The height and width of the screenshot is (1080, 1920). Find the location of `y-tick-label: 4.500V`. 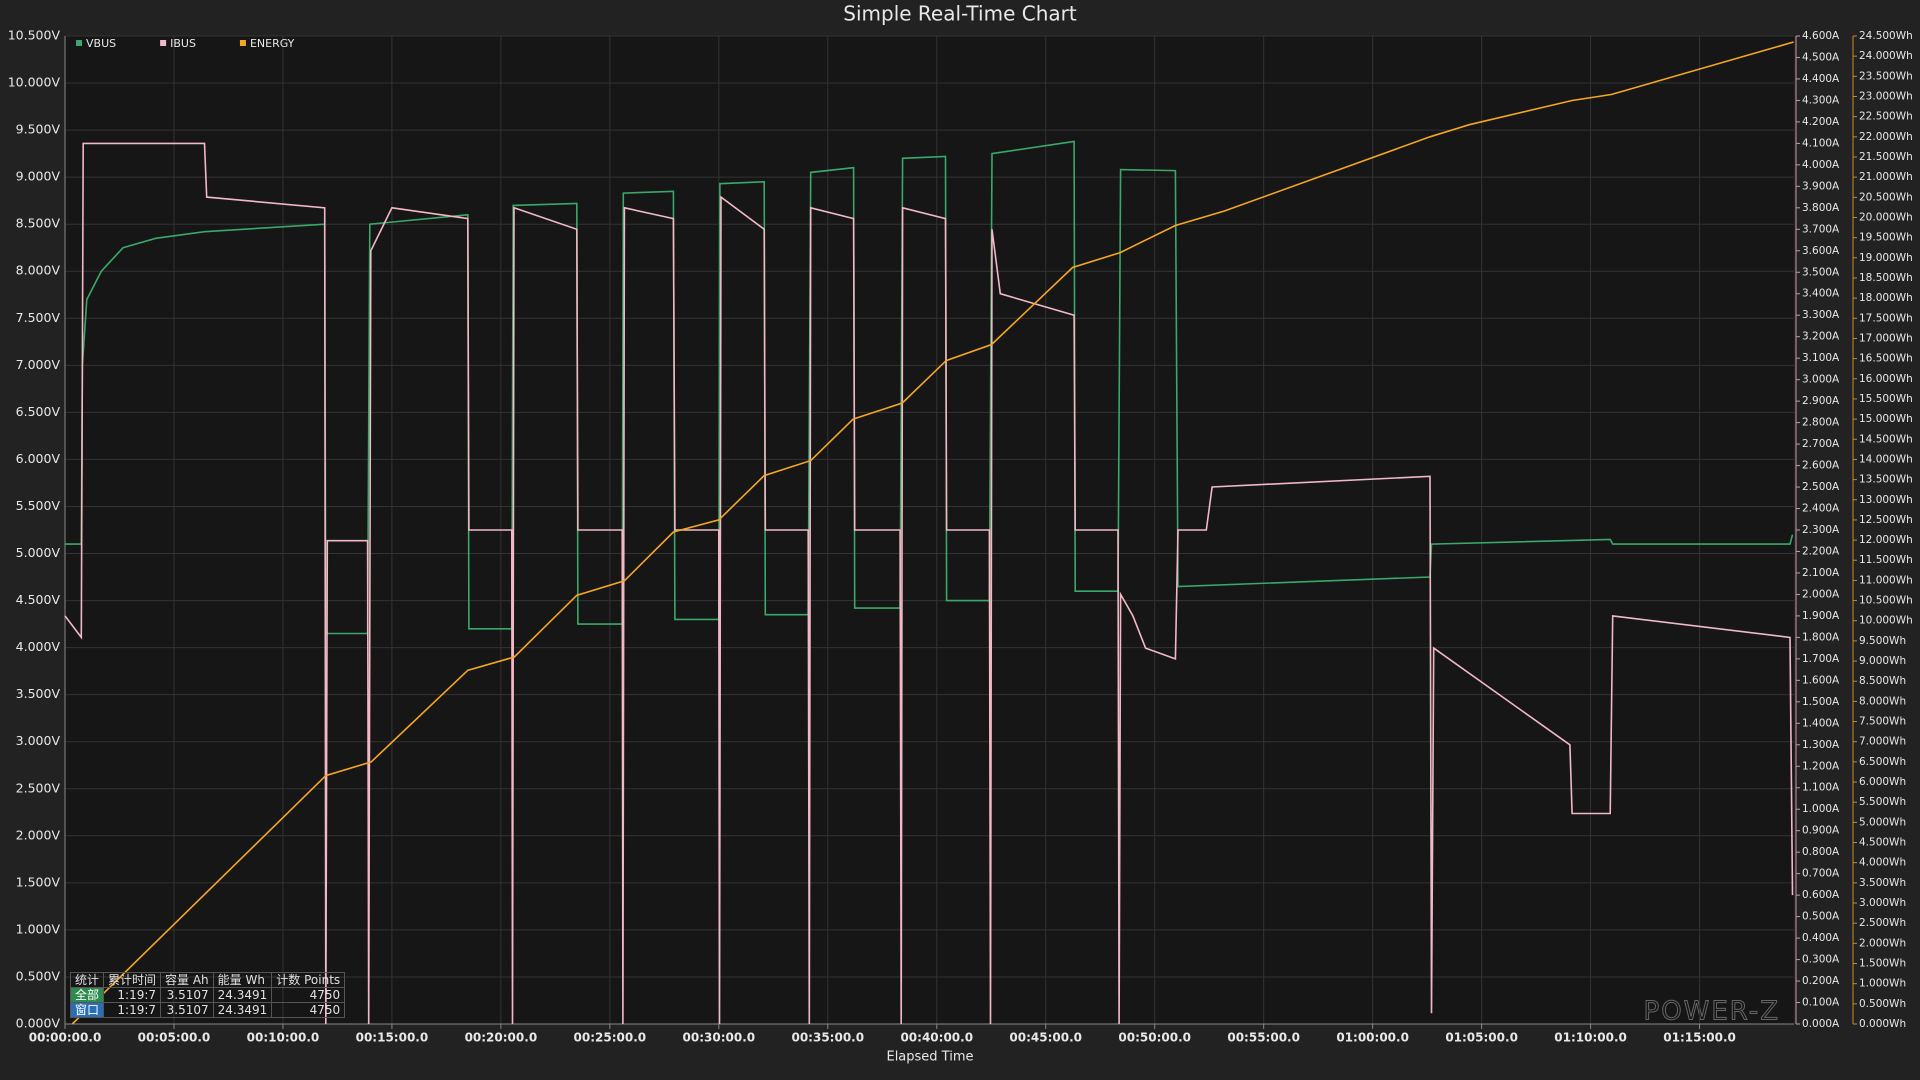

y-tick-label: 4.500V is located at coordinates (38, 599).